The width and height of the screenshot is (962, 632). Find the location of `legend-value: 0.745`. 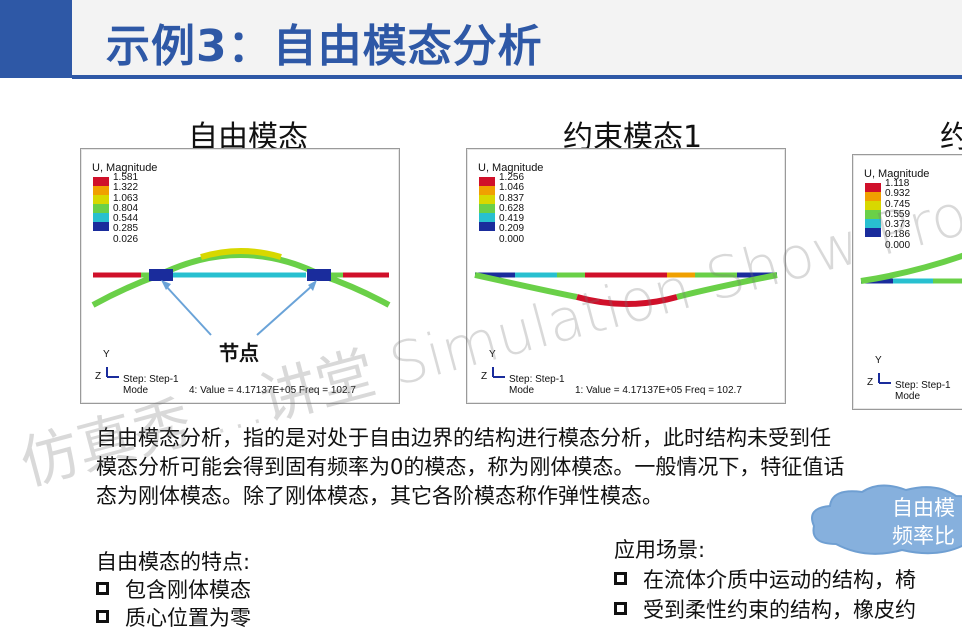

legend-value: 0.745 is located at coordinates (898, 204).